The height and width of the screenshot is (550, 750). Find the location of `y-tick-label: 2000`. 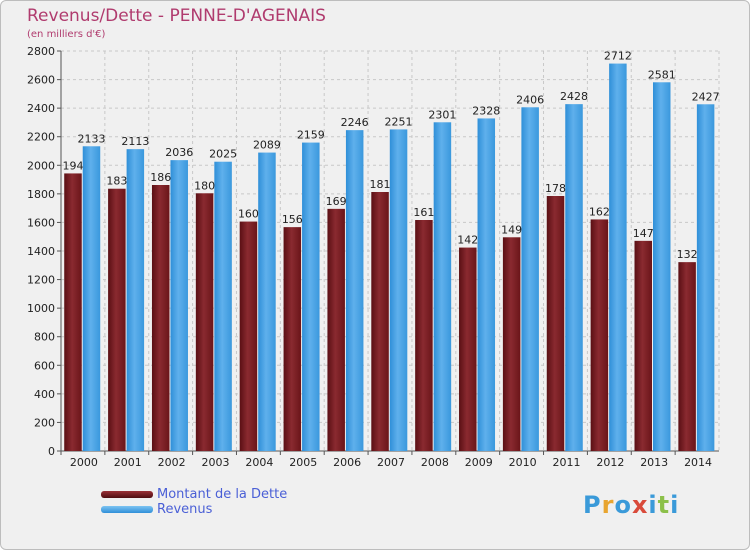

y-tick-label: 2000 is located at coordinates (41, 165).